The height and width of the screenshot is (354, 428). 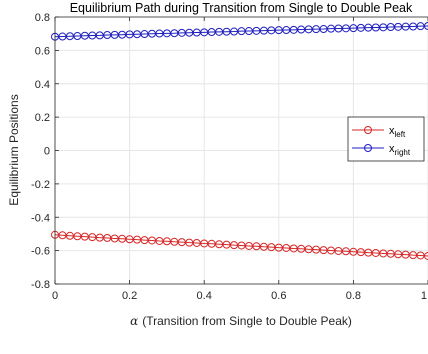 I want to click on y-tick-label-2: -0.4, so click(x=40, y=218).